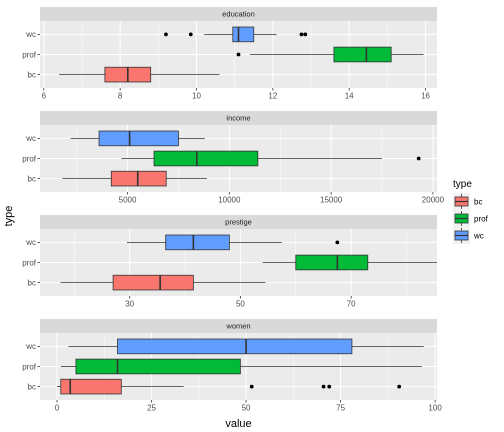 The width and height of the screenshot is (504, 432). Describe the element at coordinates (331, 200) in the screenshot. I see `x-tick-label: 15000` at that location.